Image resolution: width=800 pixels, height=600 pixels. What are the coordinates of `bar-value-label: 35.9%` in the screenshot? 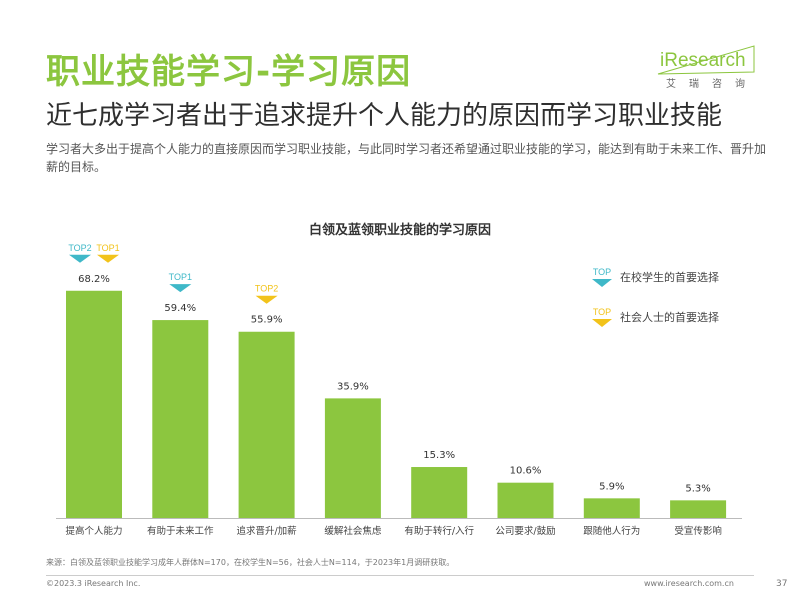 It's located at (353, 386).